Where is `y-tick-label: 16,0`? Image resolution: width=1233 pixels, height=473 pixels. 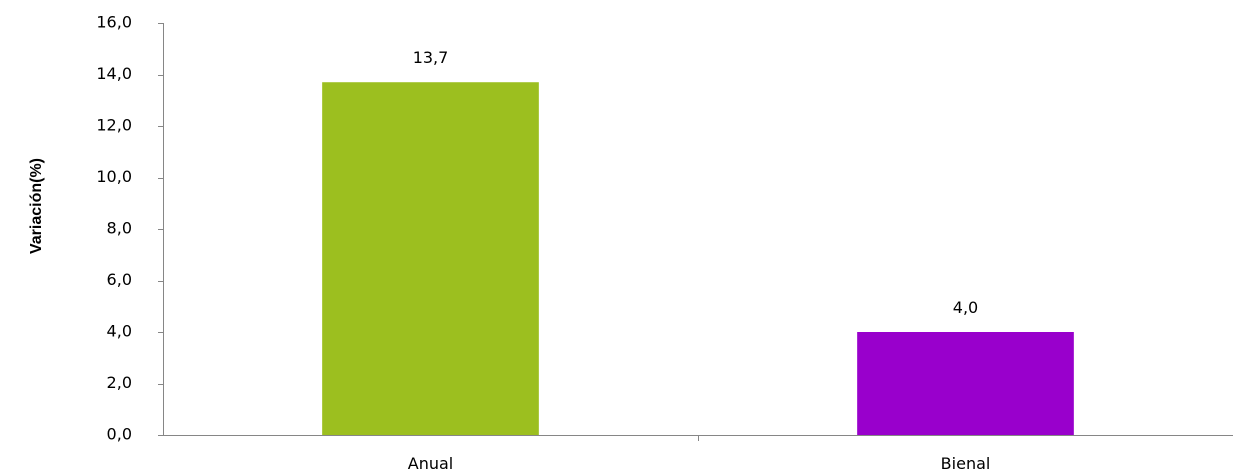 y-tick-label: 16,0 is located at coordinates (114, 22).